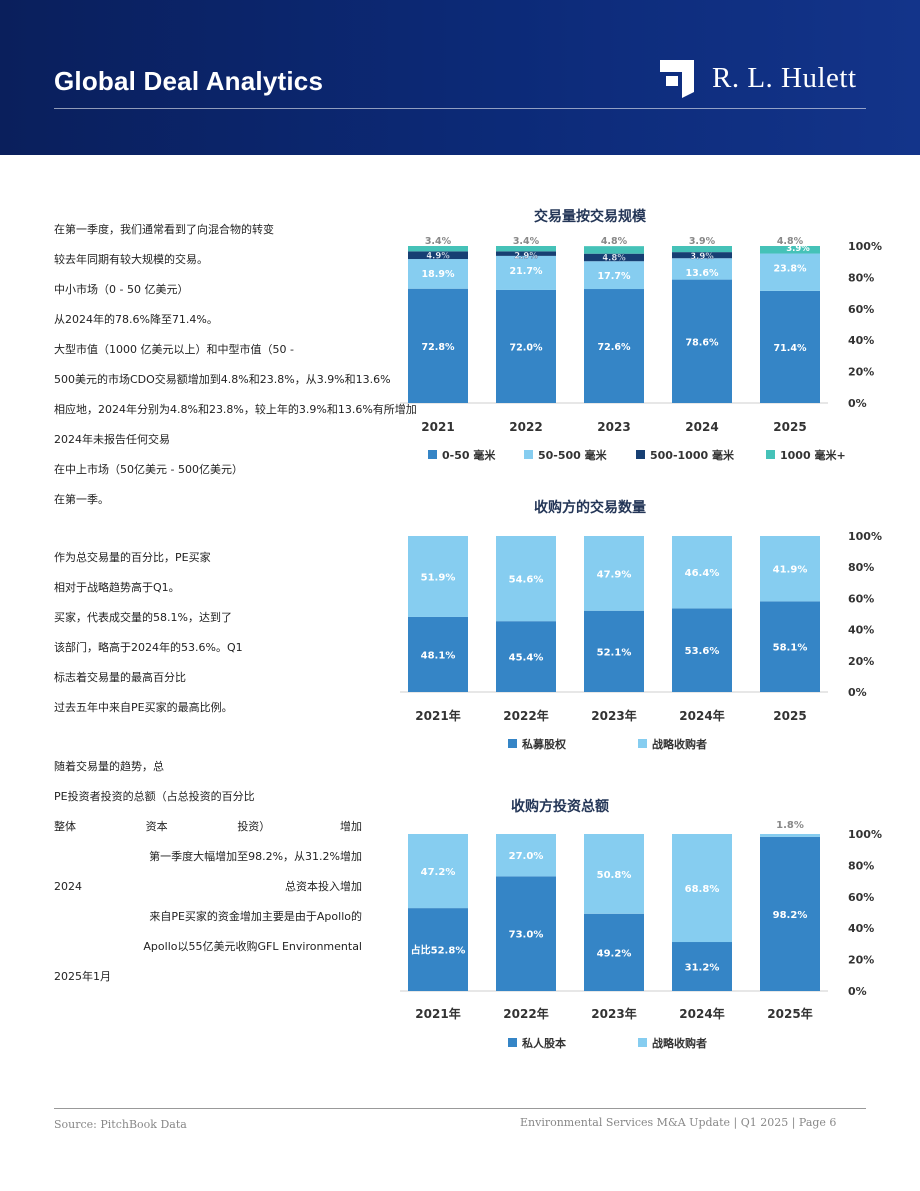 The height and width of the screenshot is (1191, 920). What do you see at coordinates (701, 1013) in the screenshot?
I see `x-tick-label: 2024年` at bounding box center [701, 1013].